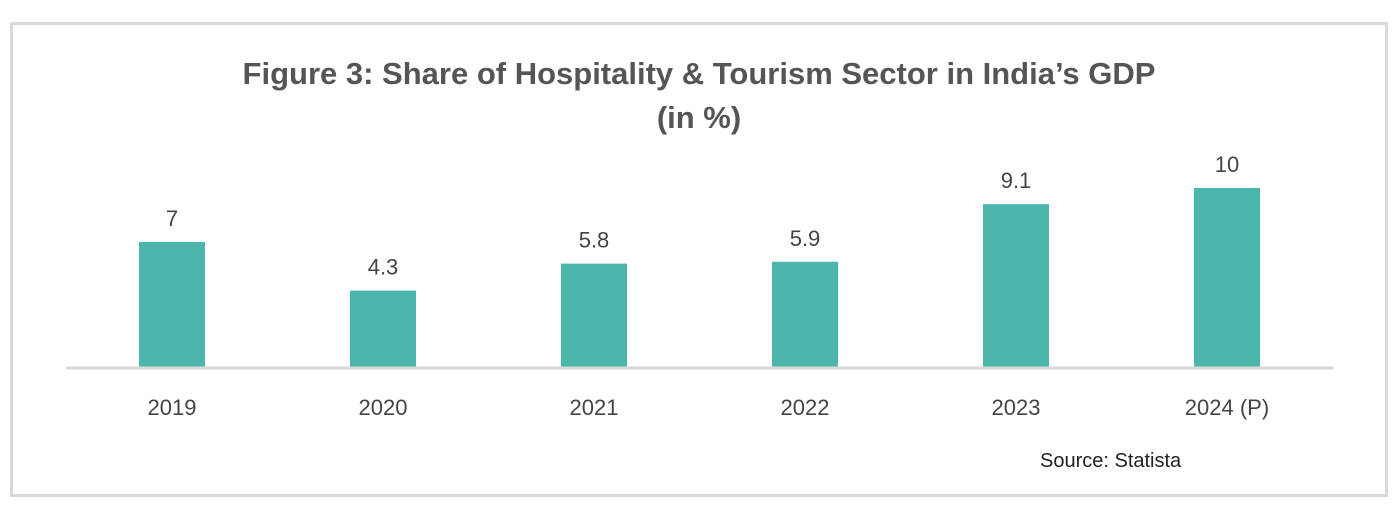  I want to click on data-label: 9.1, so click(1016, 180).